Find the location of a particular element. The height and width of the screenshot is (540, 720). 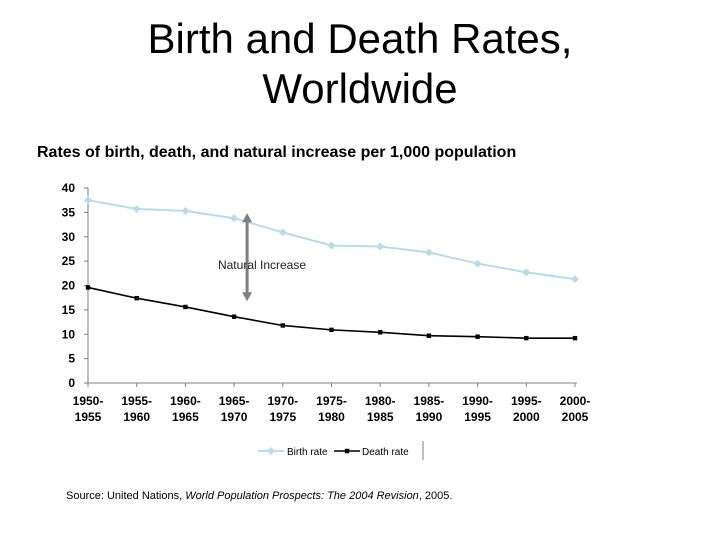

y-tick-label: 35 is located at coordinates (69, 212).